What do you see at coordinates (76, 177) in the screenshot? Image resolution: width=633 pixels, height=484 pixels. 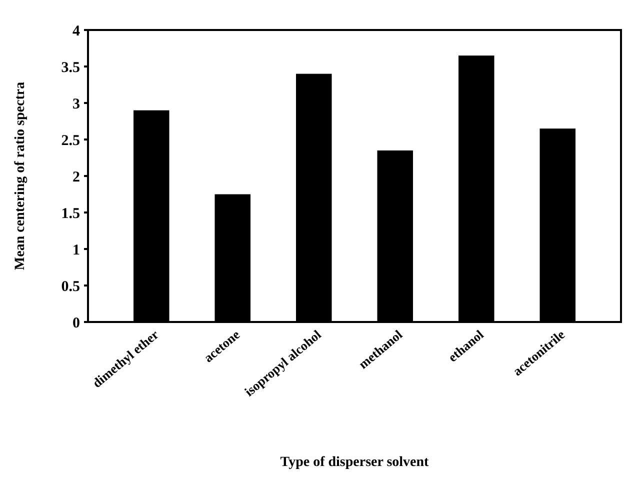 I see `y-tick-label: 2` at bounding box center [76, 177].